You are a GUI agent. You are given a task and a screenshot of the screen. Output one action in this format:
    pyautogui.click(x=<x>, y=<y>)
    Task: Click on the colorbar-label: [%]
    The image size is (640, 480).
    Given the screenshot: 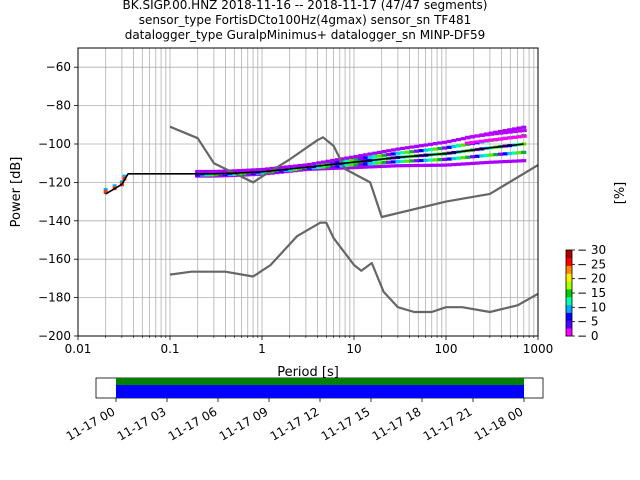 What is the action you would take?
    pyautogui.click(x=620, y=193)
    